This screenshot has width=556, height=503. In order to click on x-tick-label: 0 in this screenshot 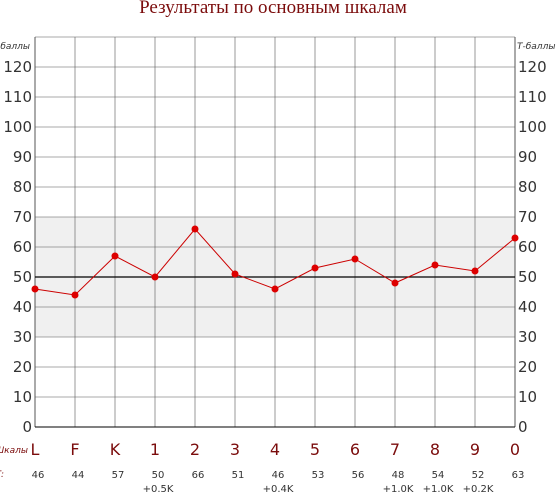, I will do `click(515, 449)`.